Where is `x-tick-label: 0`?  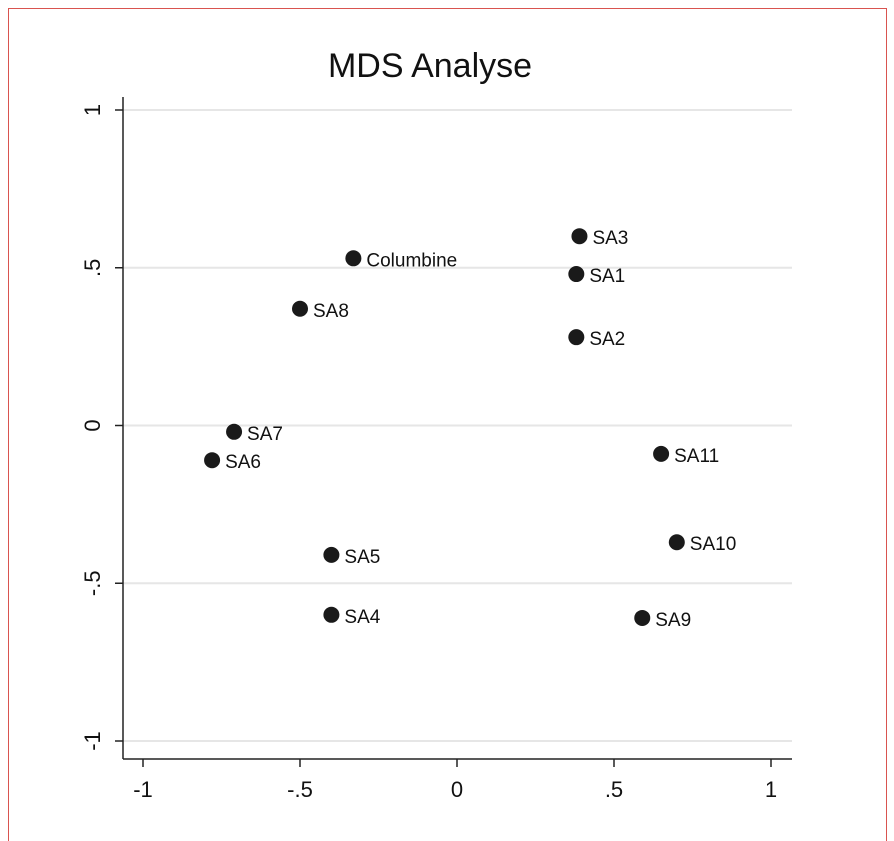
x-tick-label: 0 is located at coordinates (457, 789).